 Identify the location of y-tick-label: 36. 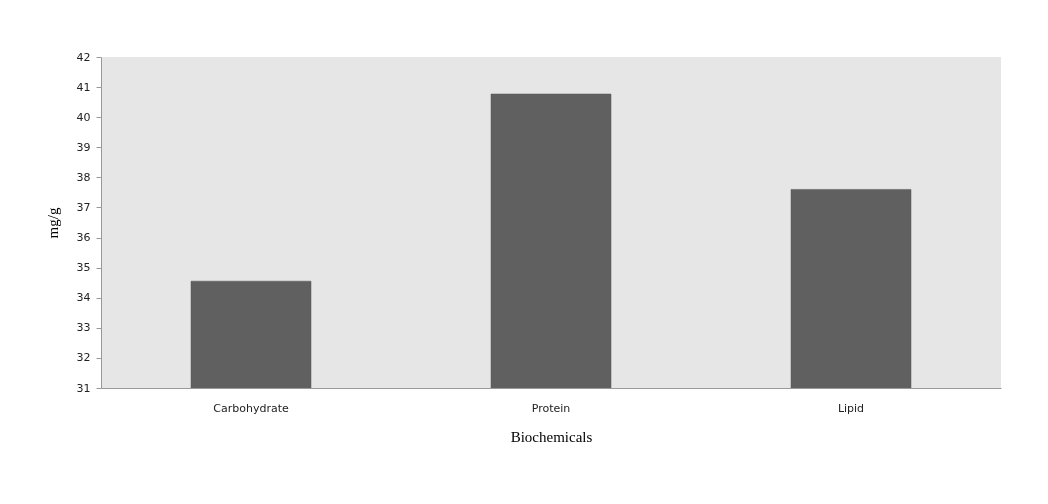
(83, 238).